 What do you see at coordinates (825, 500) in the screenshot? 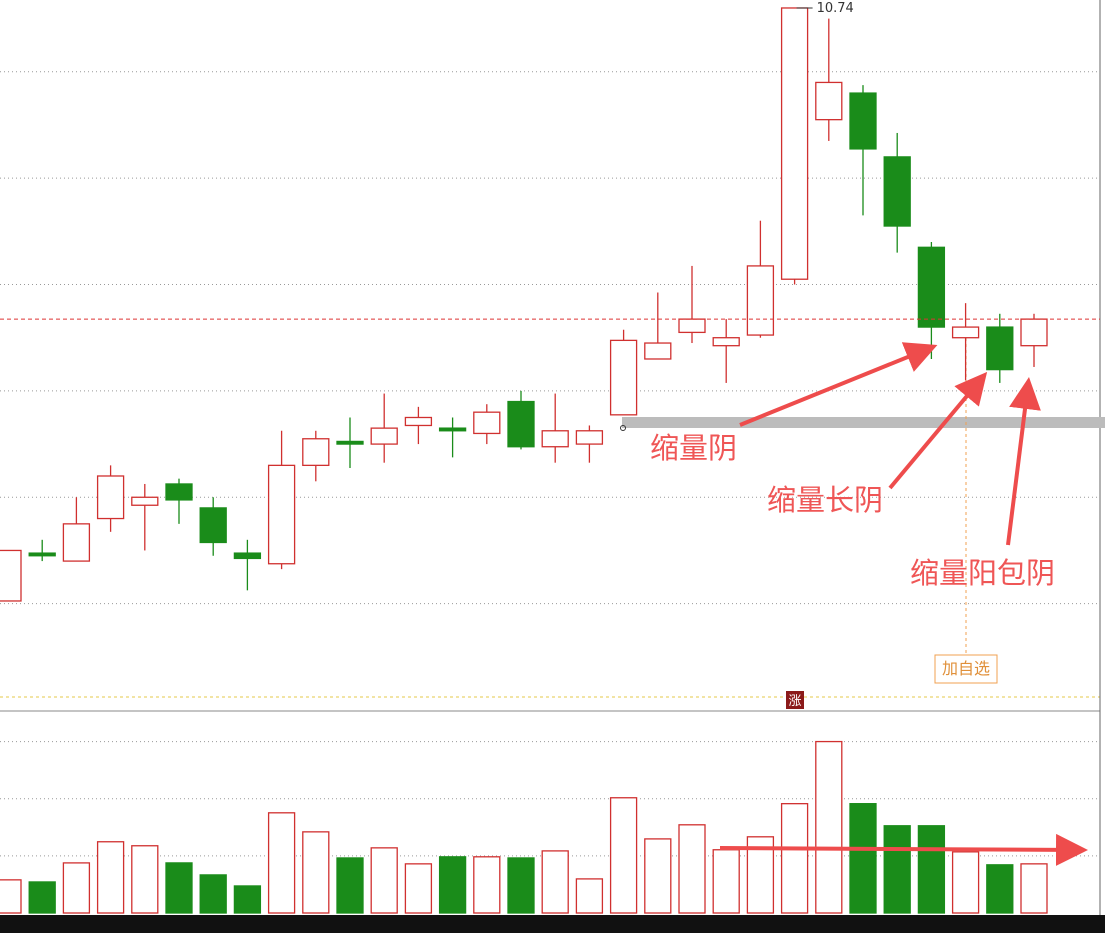
I see `annotation: 缩量长阴` at bounding box center [825, 500].